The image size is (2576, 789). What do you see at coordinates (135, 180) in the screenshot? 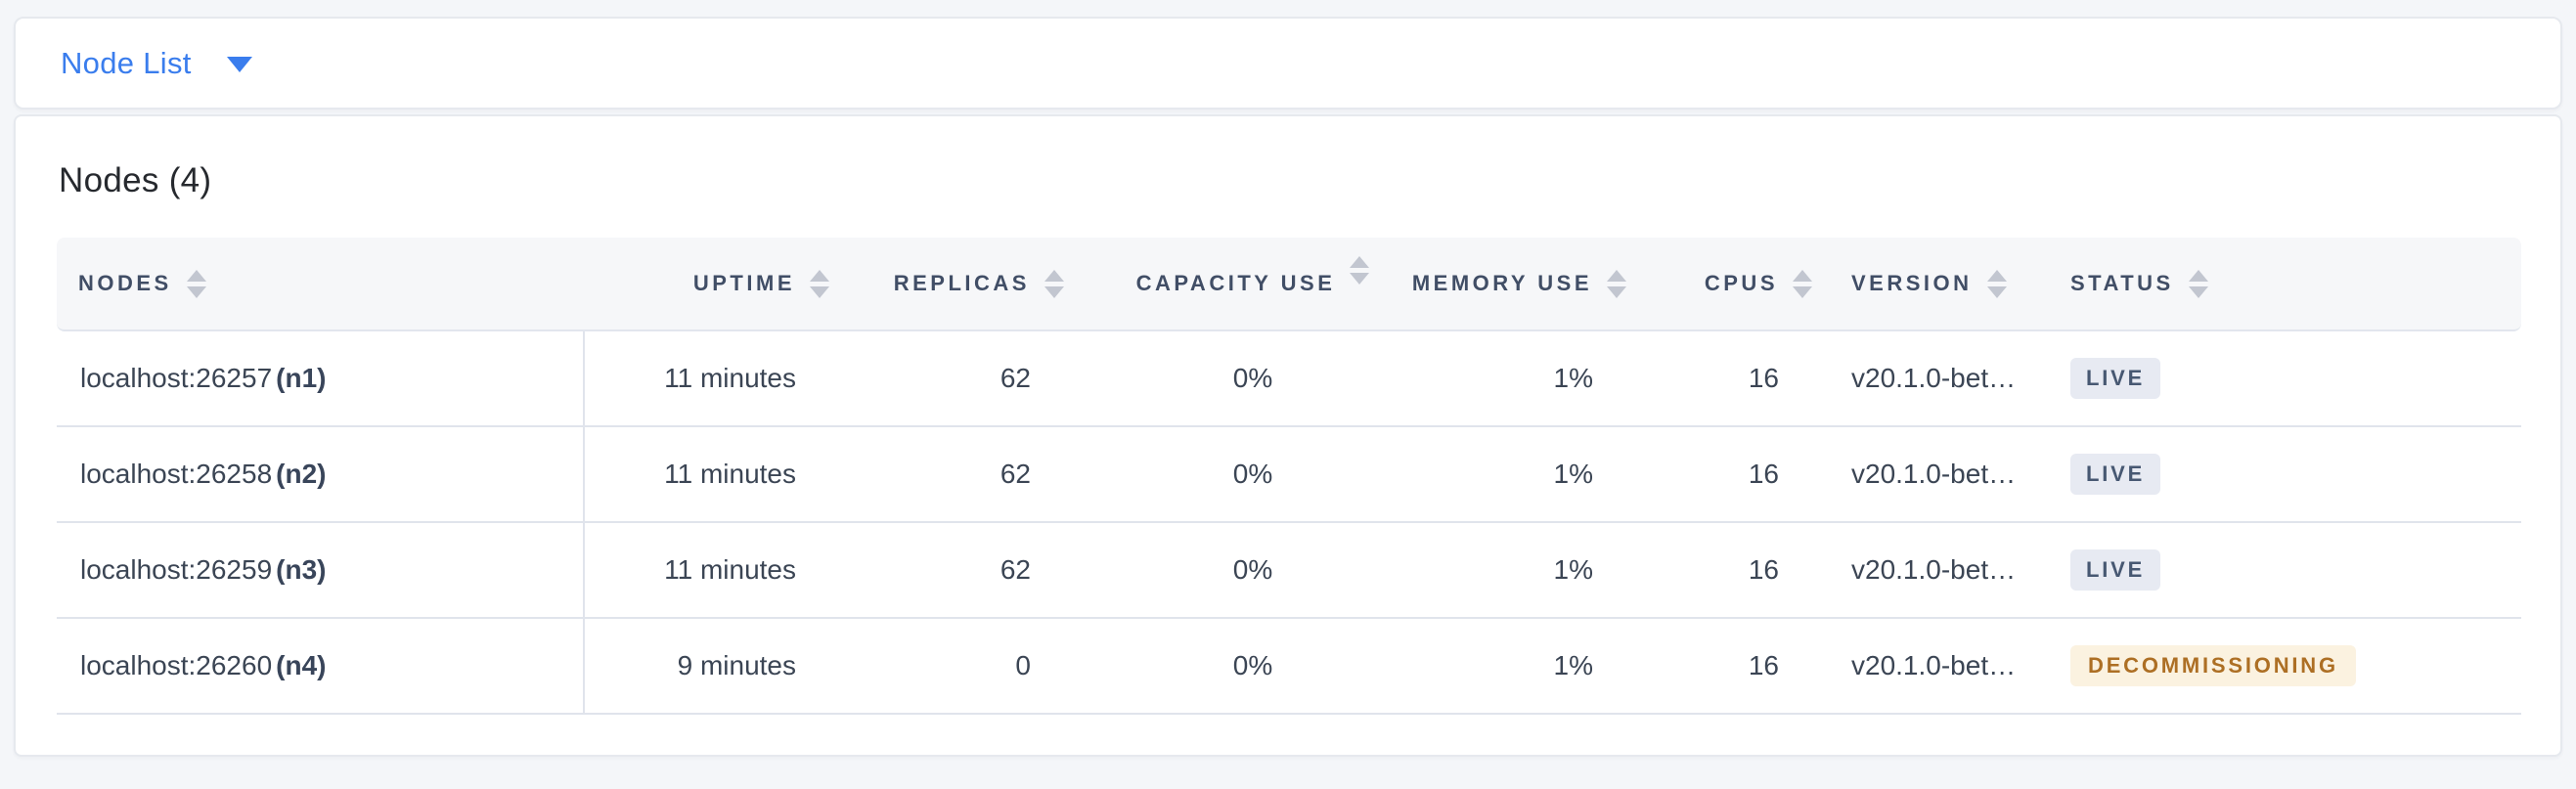
I see `page-title: Nodes (4)` at bounding box center [135, 180].